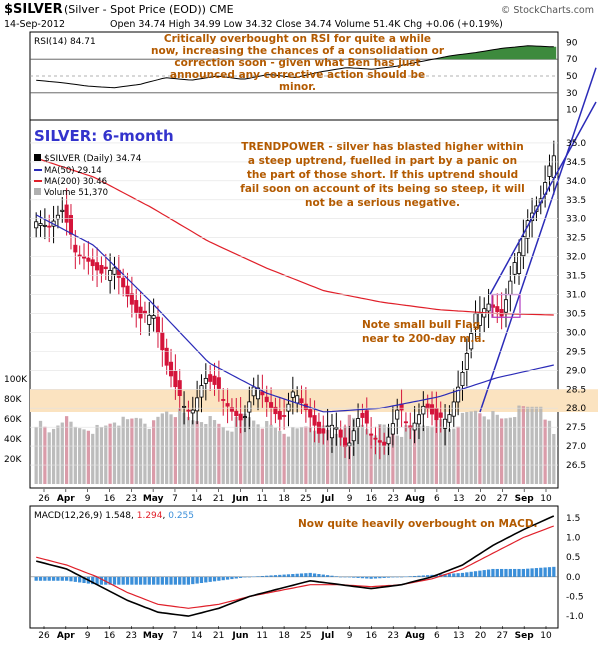  Describe the element at coordinates (576, 333) in the screenshot. I see `price-tick-label: 30.0` at that location.